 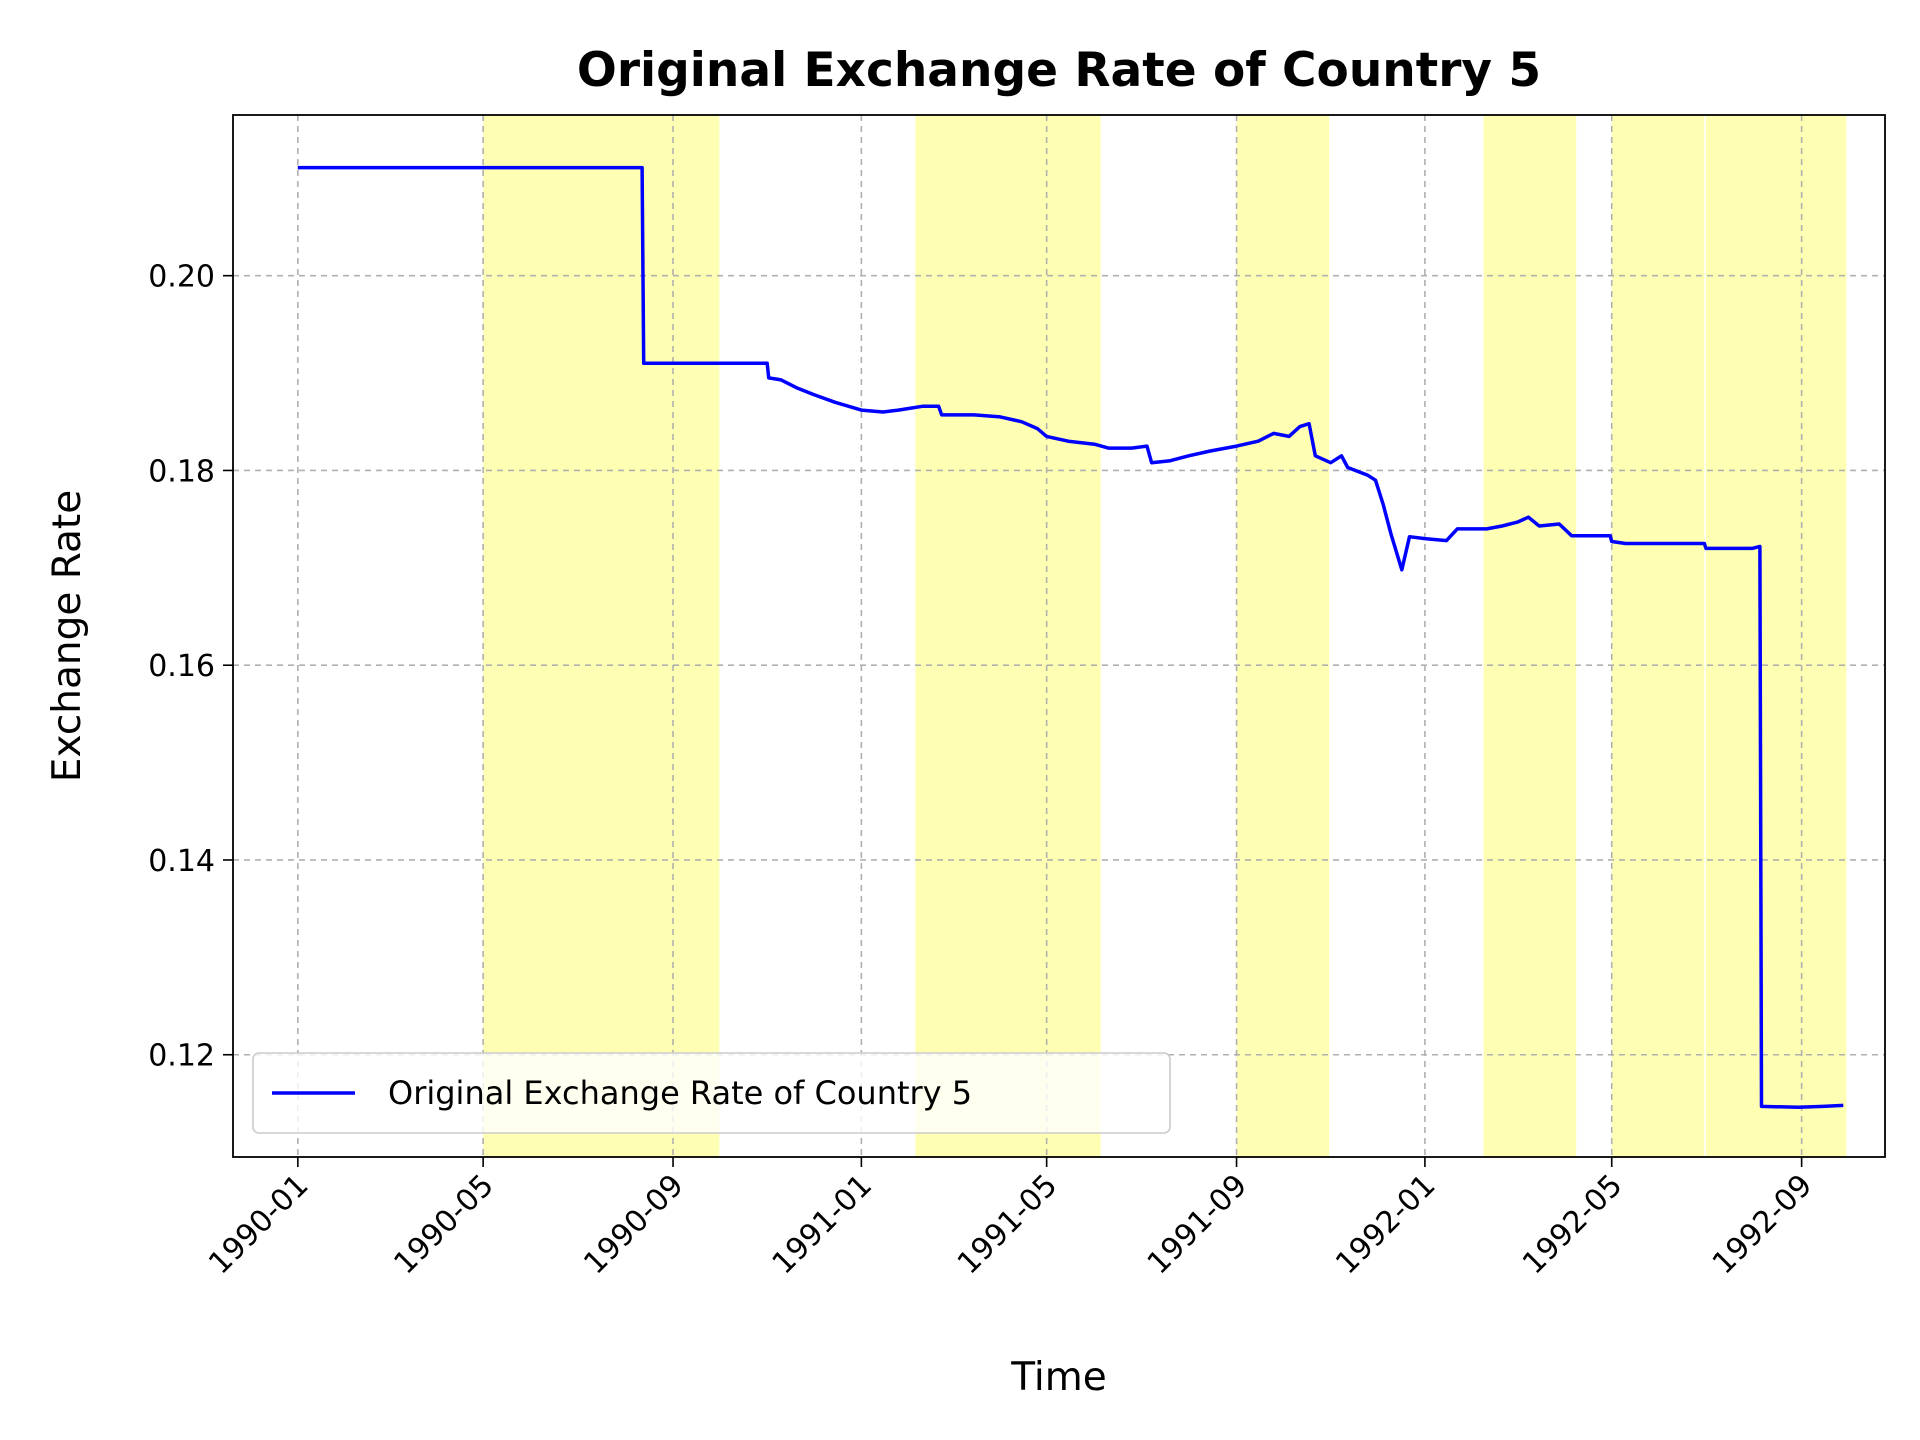 I want to click on y-axis-label: Exchange Rate, so click(x=67, y=636).